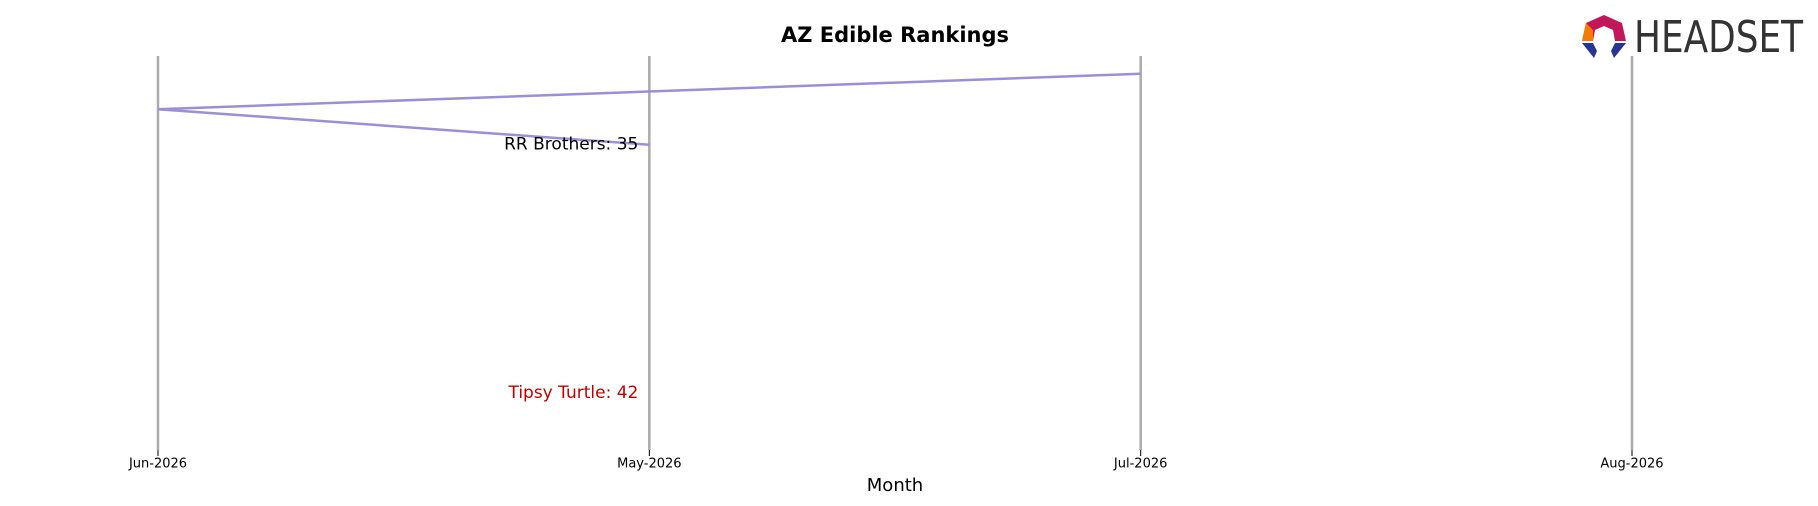  I want to click on x-tick-label: Jun-2026, so click(157, 464).